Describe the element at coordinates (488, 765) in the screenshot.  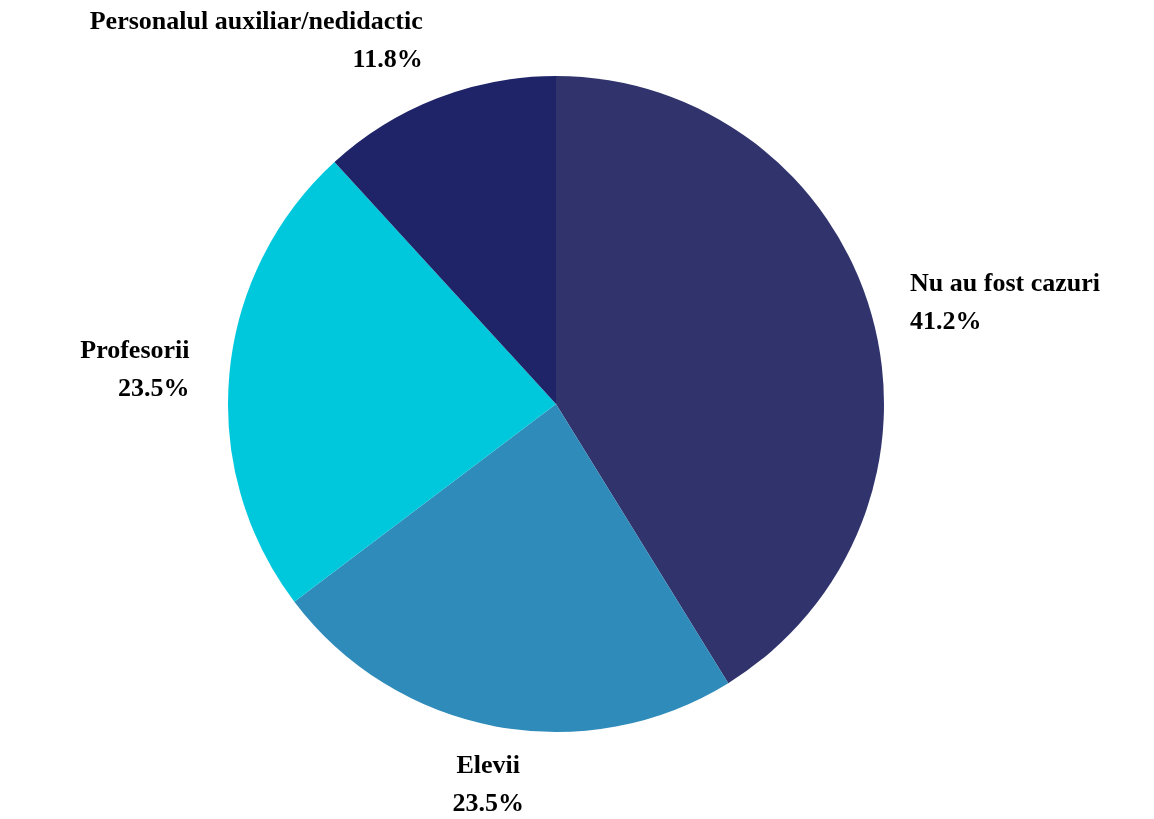
I see `slice-label: Elevii` at that location.